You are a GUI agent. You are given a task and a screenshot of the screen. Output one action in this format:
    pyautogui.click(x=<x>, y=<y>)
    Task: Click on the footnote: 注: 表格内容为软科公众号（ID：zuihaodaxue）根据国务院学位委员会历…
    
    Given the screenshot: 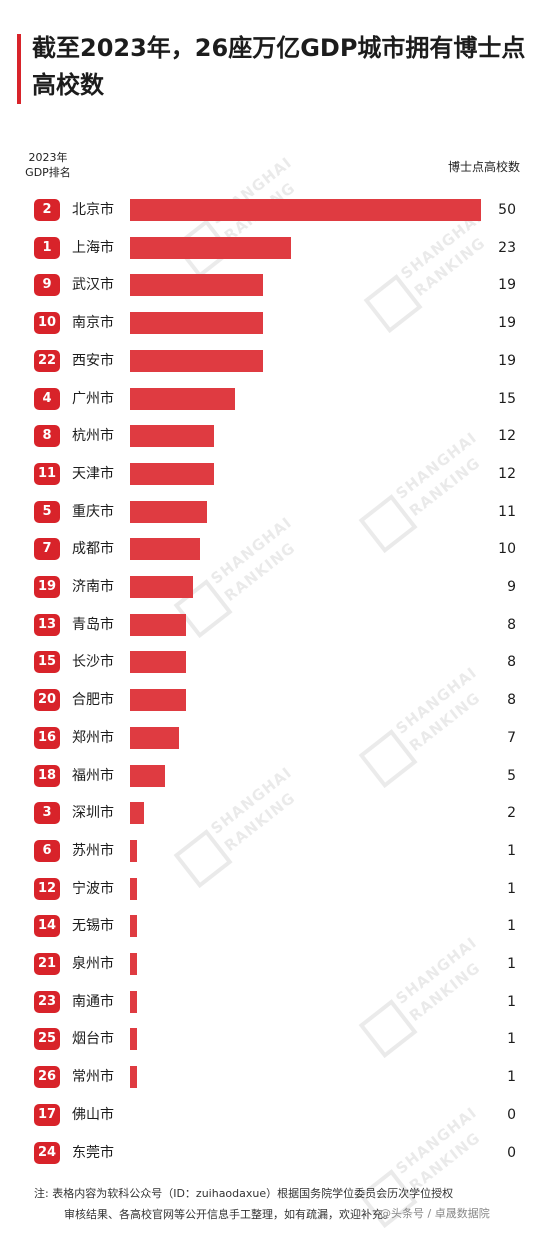 What is the action you would take?
    pyautogui.click(x=284, y=1204)
    